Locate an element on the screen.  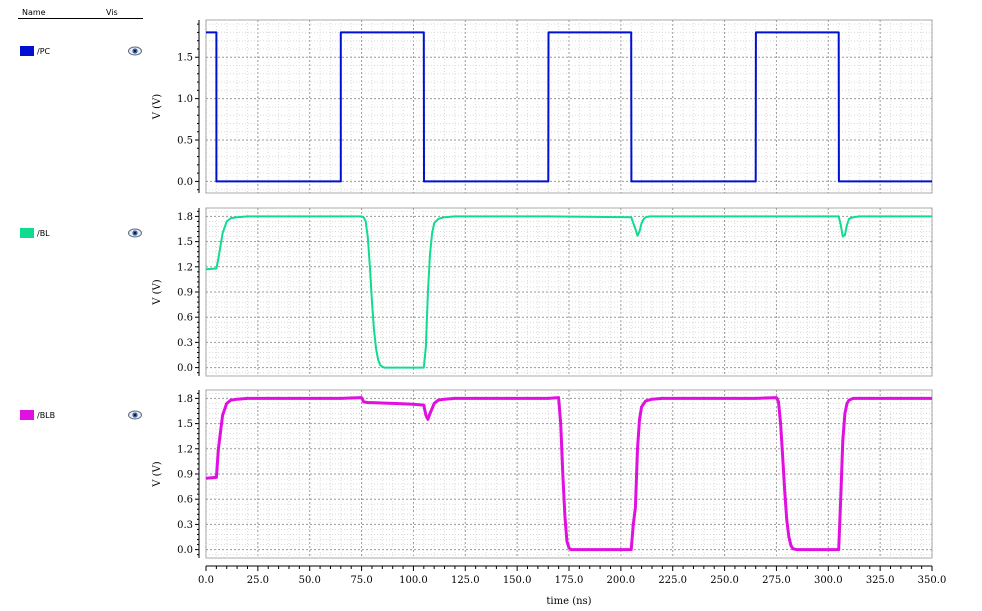
x-tick-label: 250.0 is located at coordinates (724, 580).